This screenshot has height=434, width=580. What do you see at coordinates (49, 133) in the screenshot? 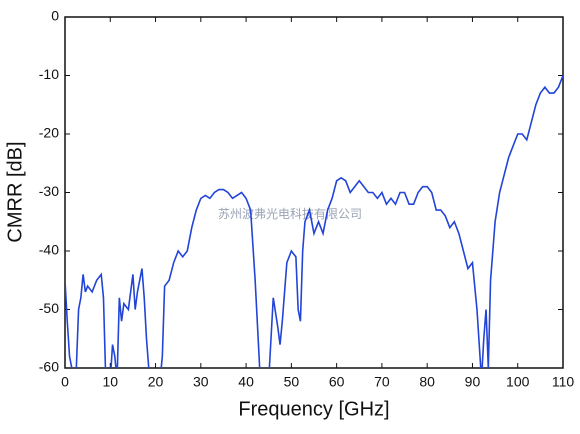
I see `y-tick-label: -20` at bounding box center [49, 133].